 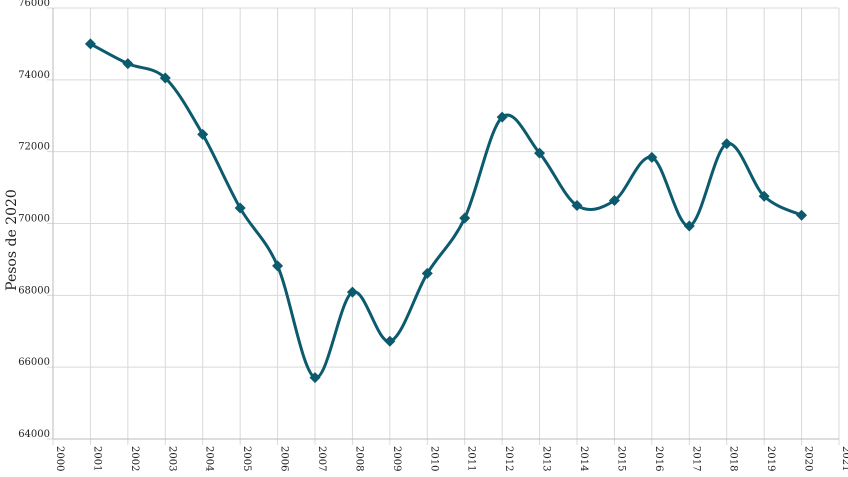 I want to click on x-tick-label: 2020, so click(x=808, y=458).